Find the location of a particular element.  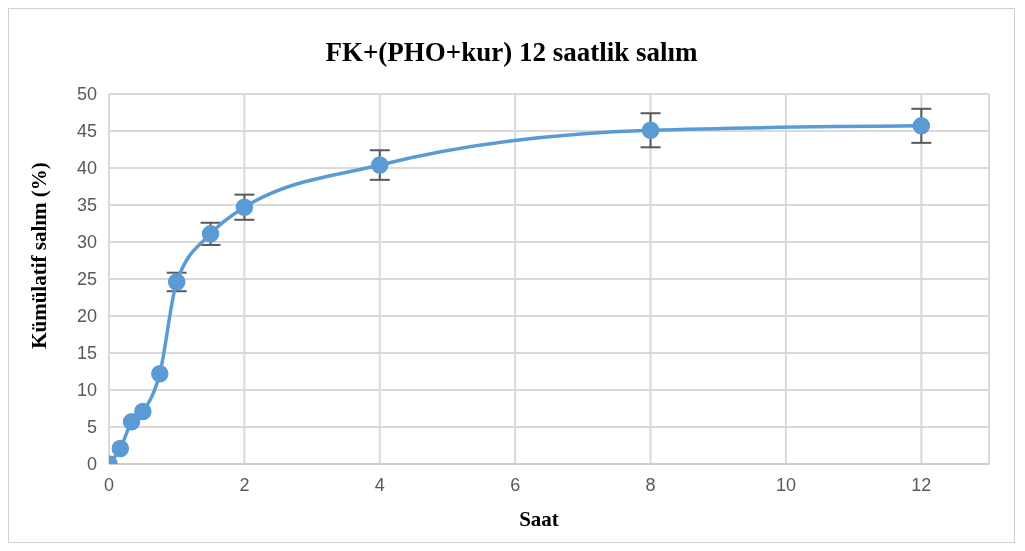

x-tick-label: 0 is located at coordinates (109, 484).